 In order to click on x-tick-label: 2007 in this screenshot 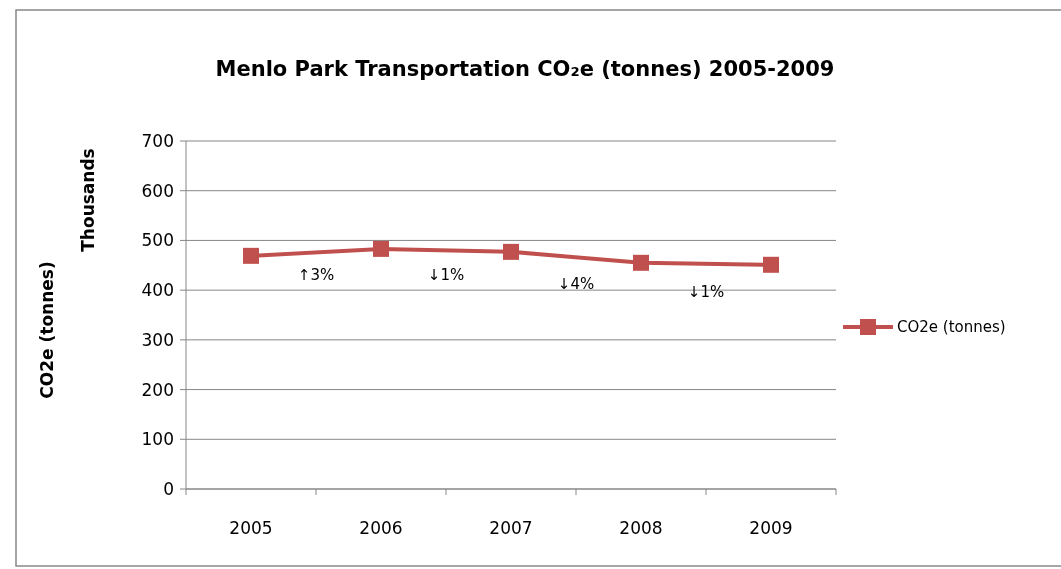, I will do `click(511, 528)`.